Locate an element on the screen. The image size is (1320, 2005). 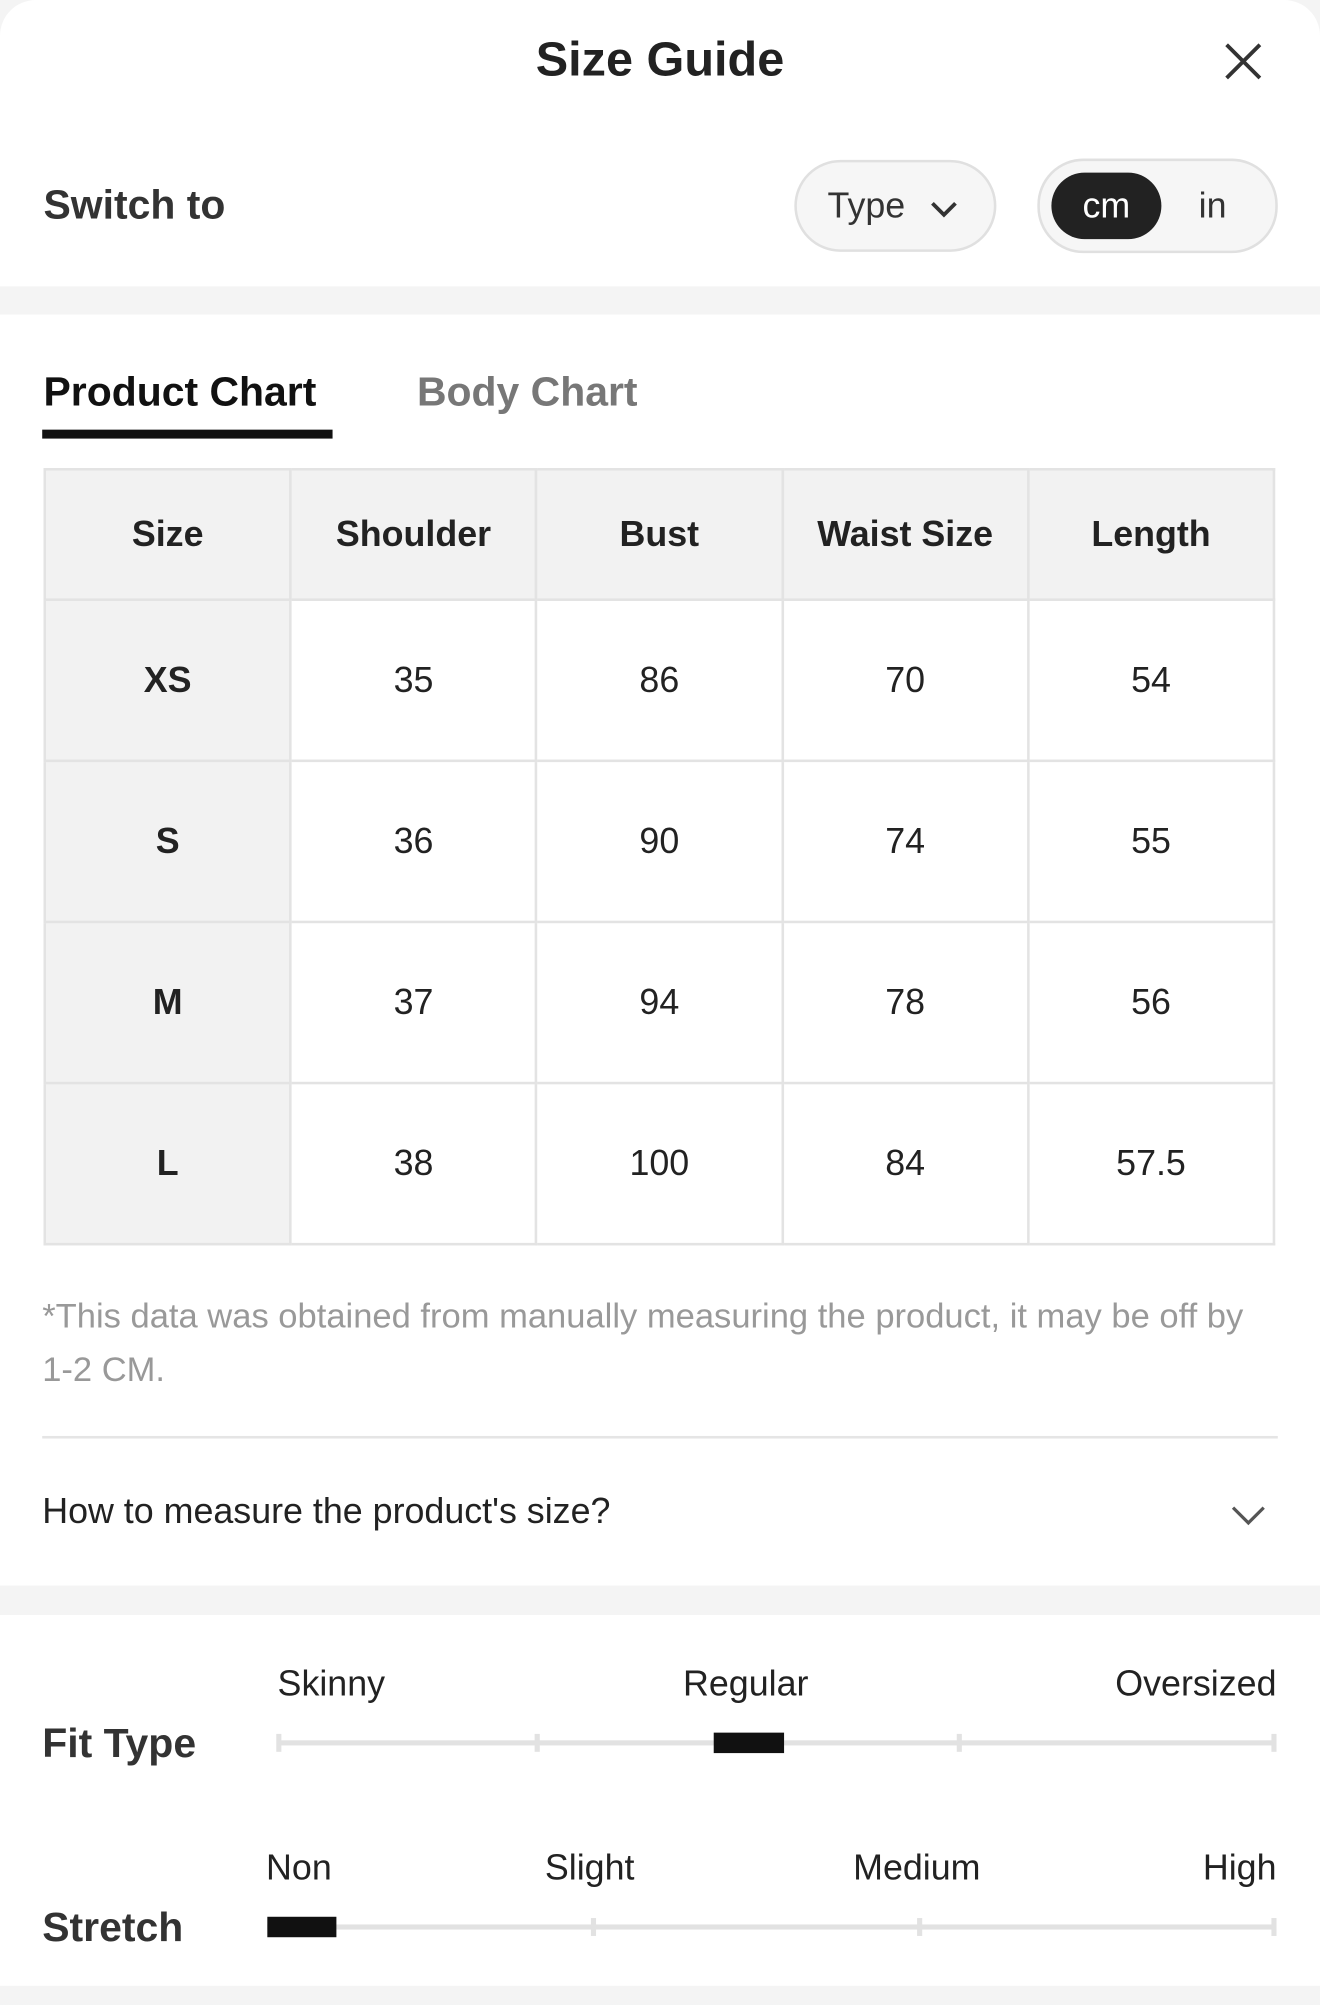
value-cell: 100 is located at coordinates (659, 1163).